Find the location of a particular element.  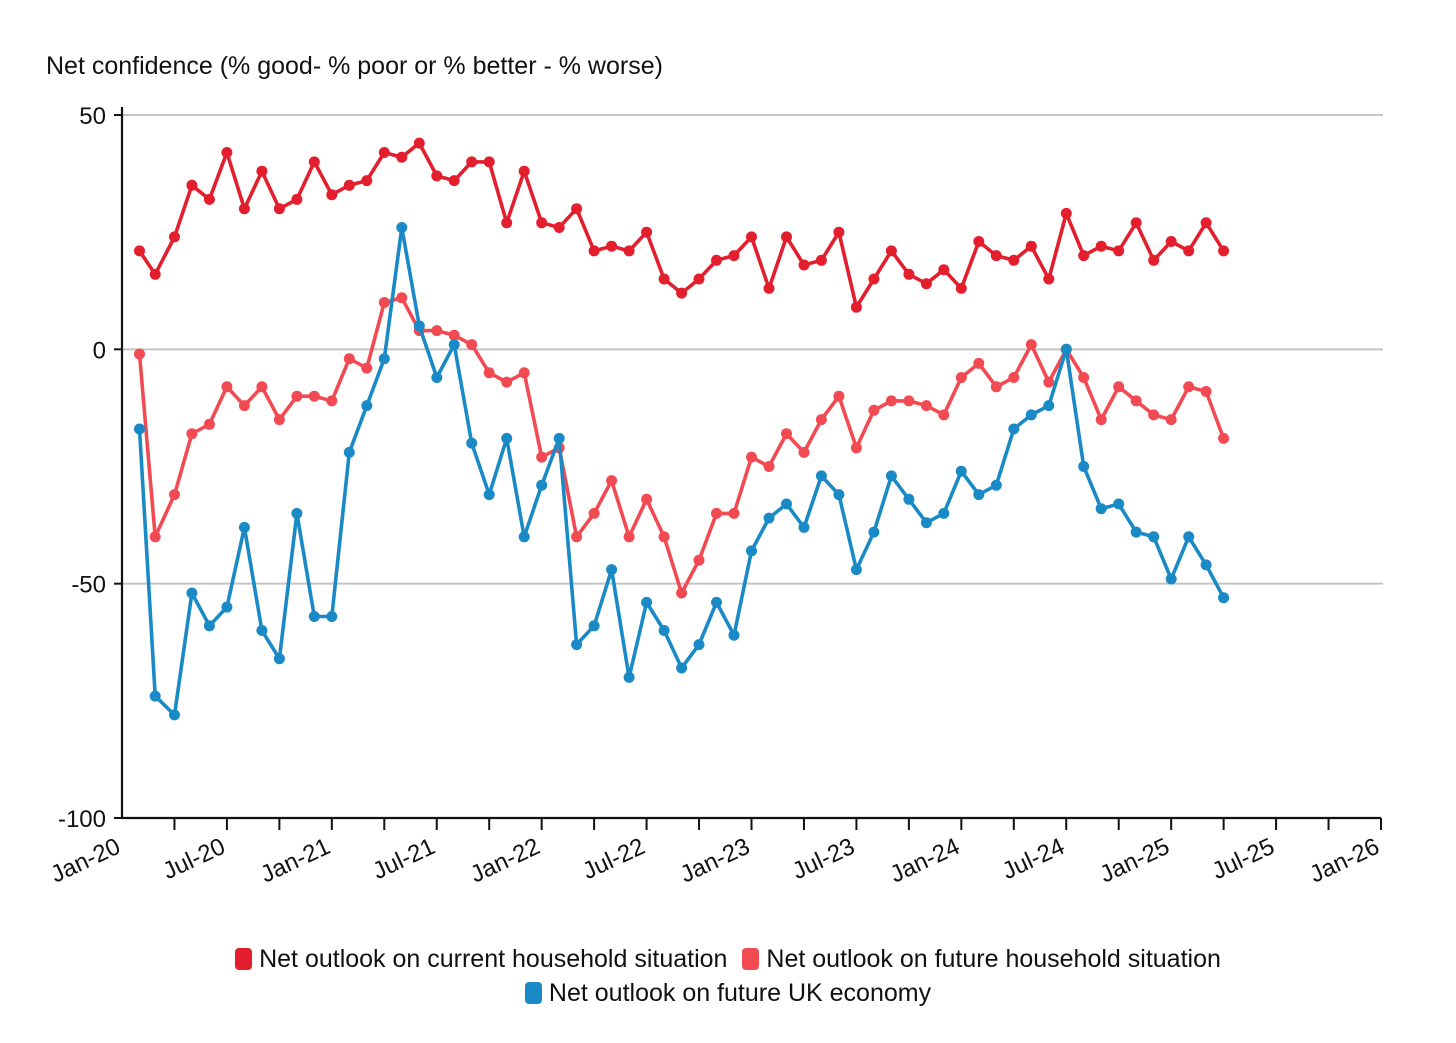

xtick-label-jul-20: Jul-20 is located at coordinates (194, 859).